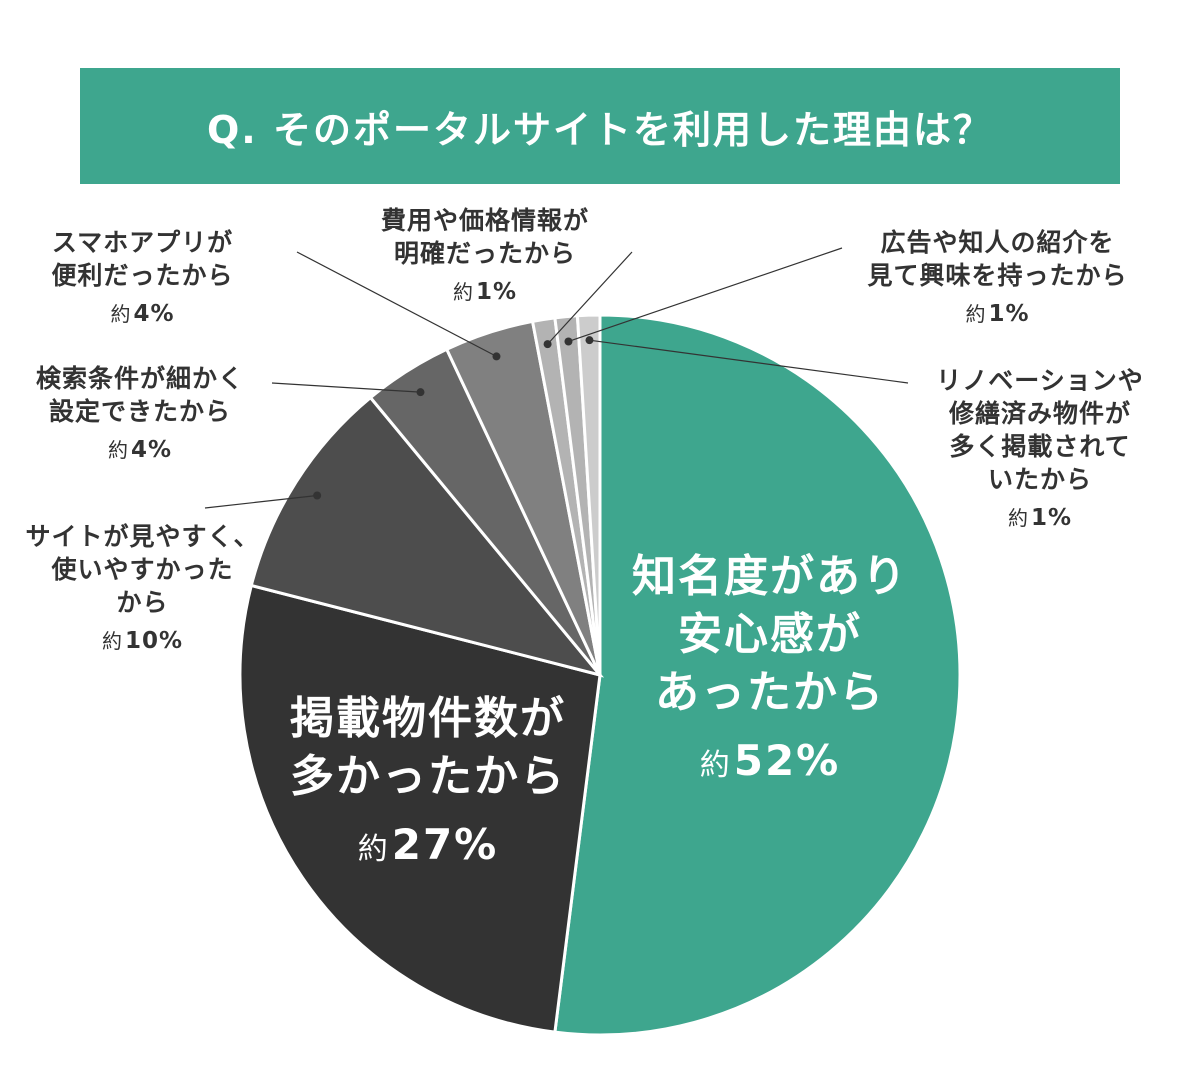 The height and width of the screenshot is (1080, 1200). What do you see at coordinates (142, 588) in the screenshot?
I see `slice-label-10: サイトが見やすく、 使いやすかった から 約10%` at bounding box center [142, 588].